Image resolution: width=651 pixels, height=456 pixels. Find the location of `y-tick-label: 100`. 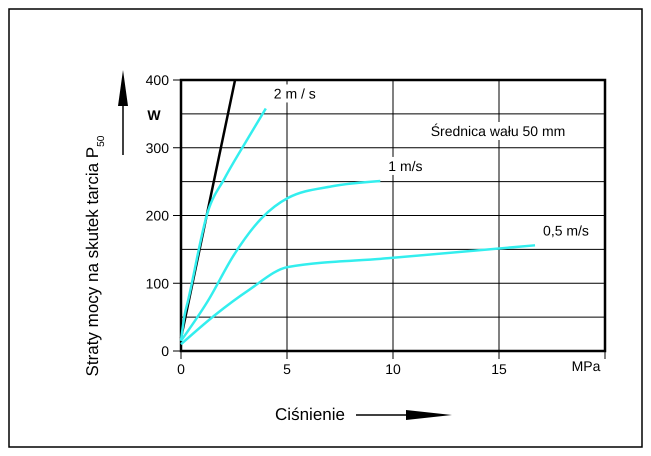

y-tick-label: 100 is located at coordinates (158, 283).